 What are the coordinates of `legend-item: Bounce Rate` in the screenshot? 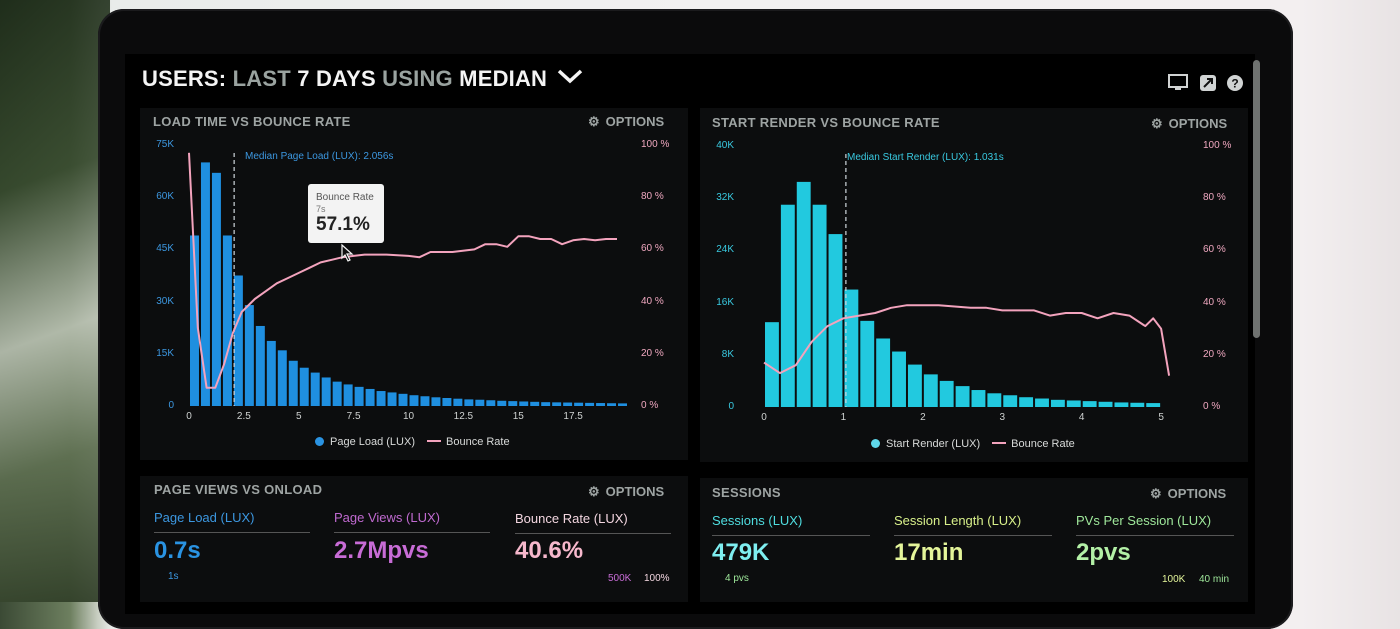 It's located at (1043, 444).